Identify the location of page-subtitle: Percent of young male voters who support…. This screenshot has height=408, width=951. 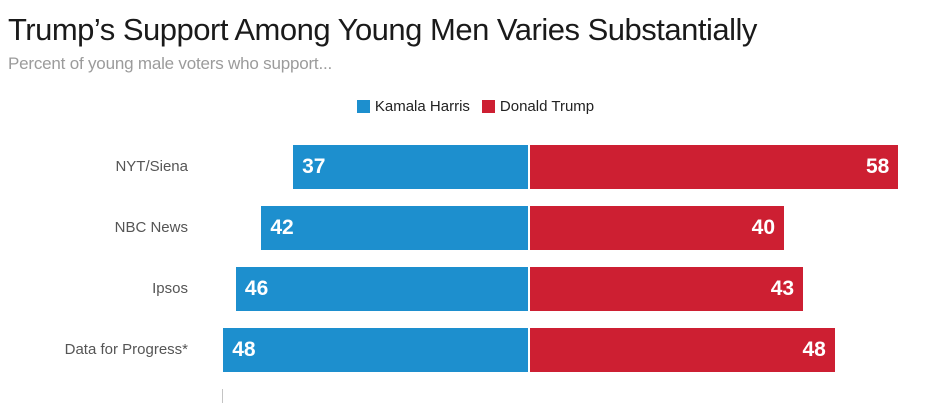
(170, 63).